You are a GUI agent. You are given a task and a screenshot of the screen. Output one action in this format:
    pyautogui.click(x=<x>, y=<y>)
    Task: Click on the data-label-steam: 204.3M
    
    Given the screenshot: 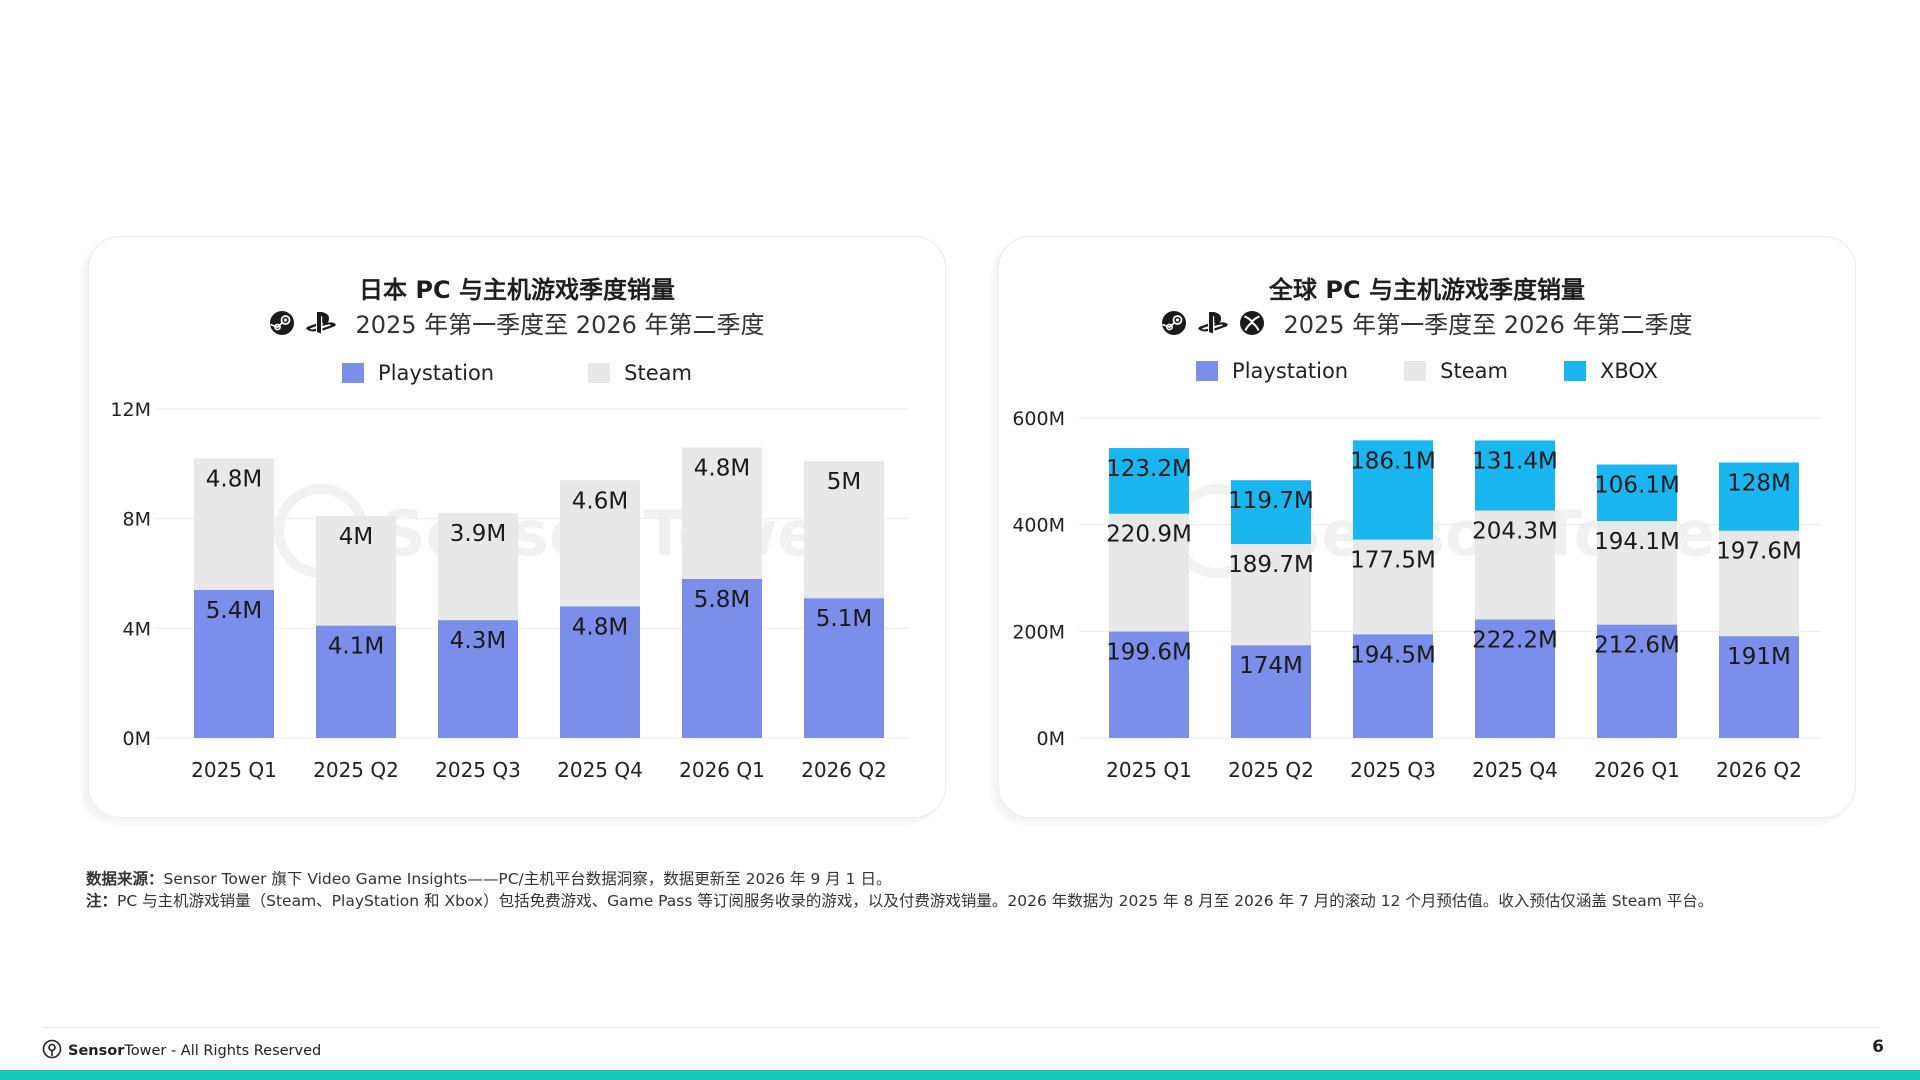 What is the action you would take?
    pyautogui.click(x=1515, y=532)
    